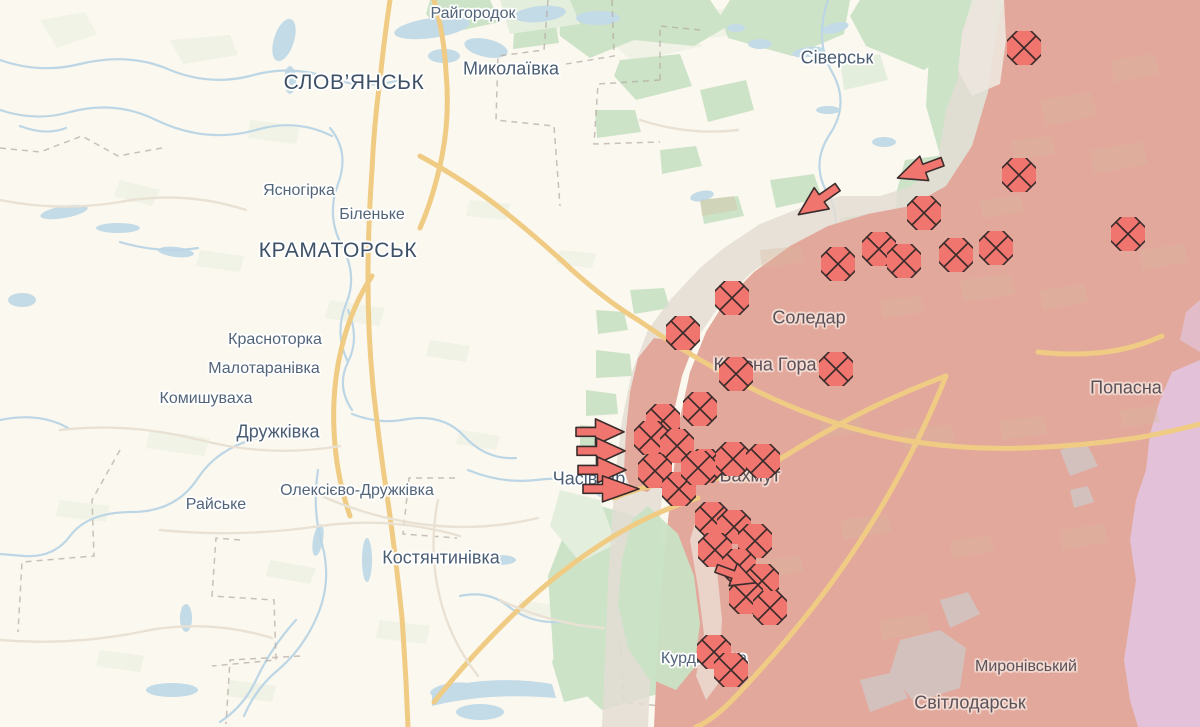 The image size is (1200, 727). I want to click on luhansk-oblast, so click(1162, 543).